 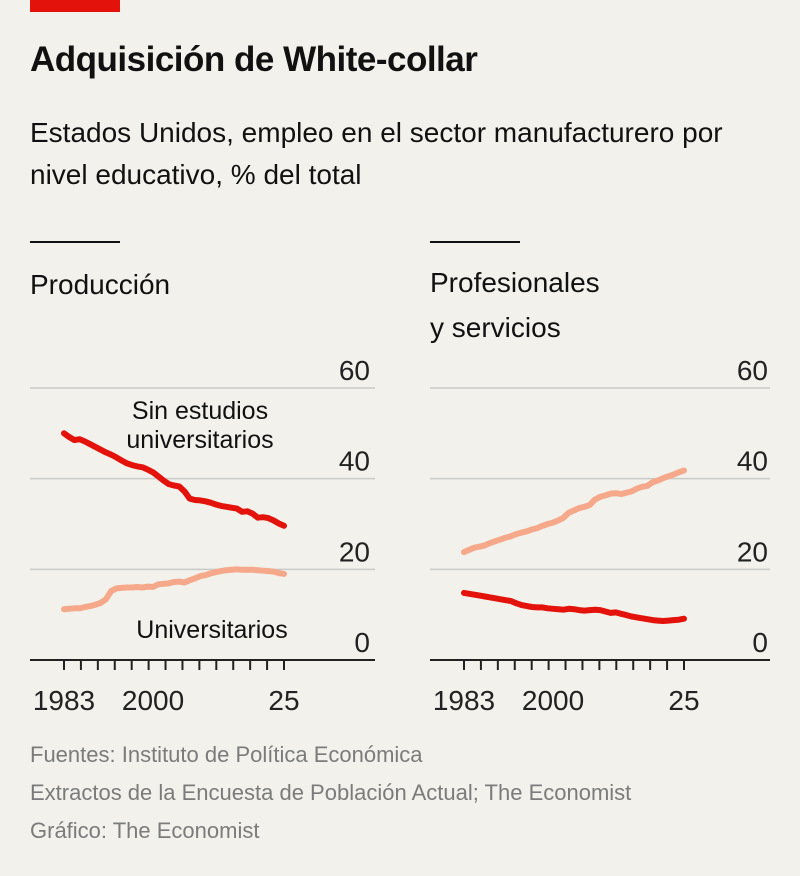 I want to click on panel-title-line: Producción, so click(x=100, y=284).